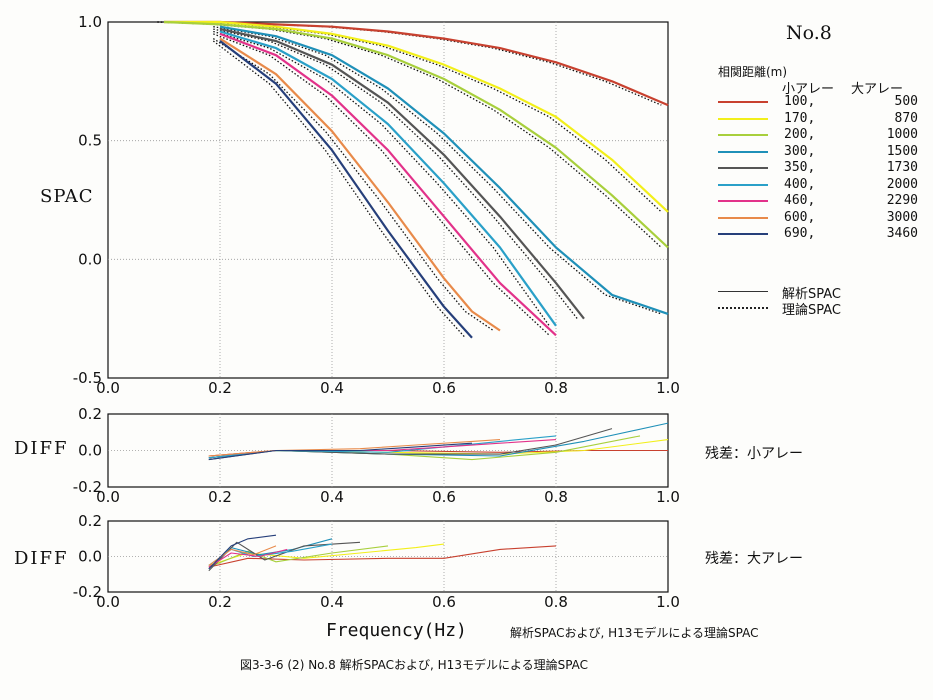  I want to click on legend-small-distance: 690,, so click(800, 233).